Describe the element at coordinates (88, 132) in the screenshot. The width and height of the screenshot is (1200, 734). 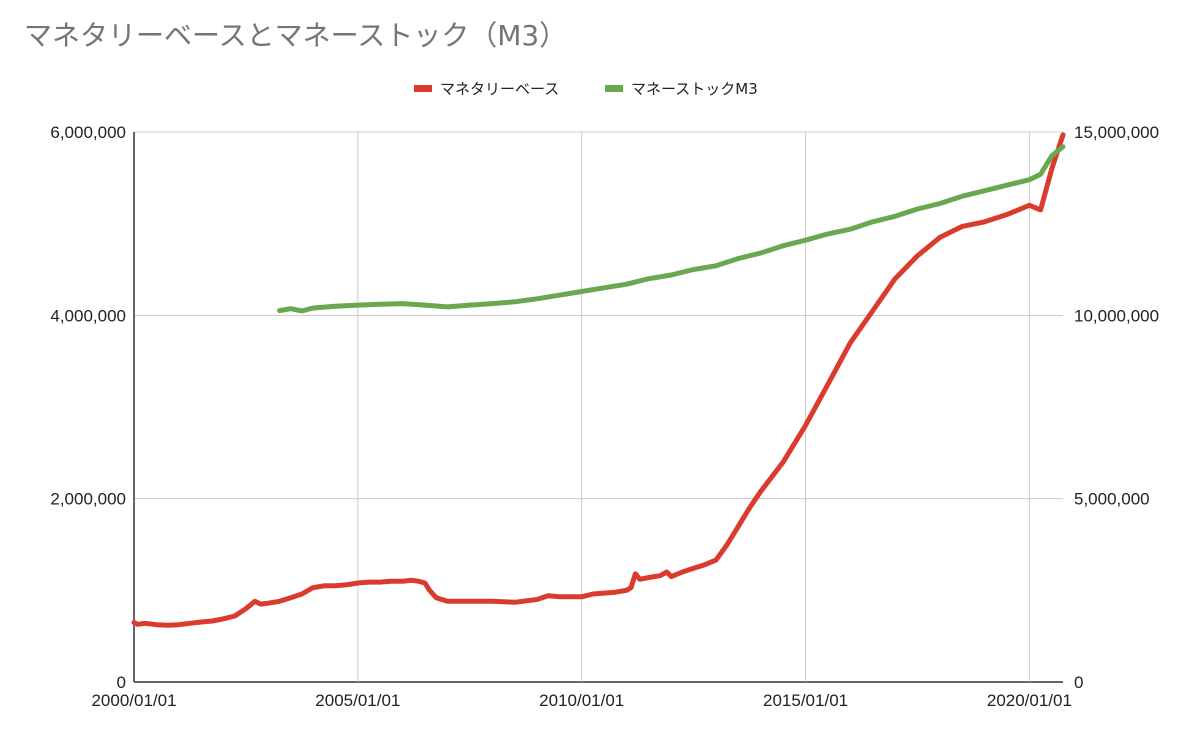
I see `y-left-tick-label: 6,000,000` at that location.